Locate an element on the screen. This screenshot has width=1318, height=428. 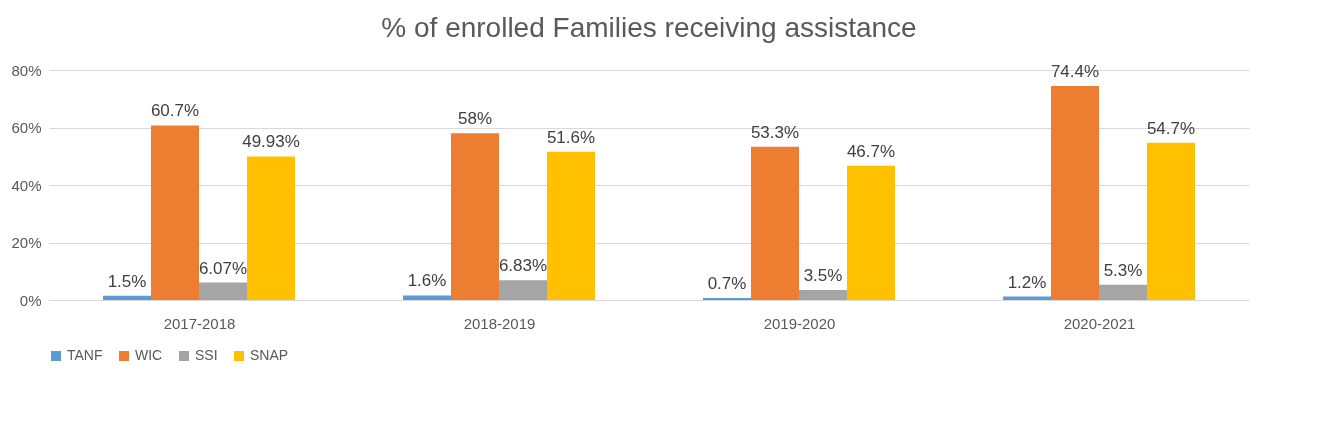
data-label: 1.2% is located at coordinates (1027, 282).